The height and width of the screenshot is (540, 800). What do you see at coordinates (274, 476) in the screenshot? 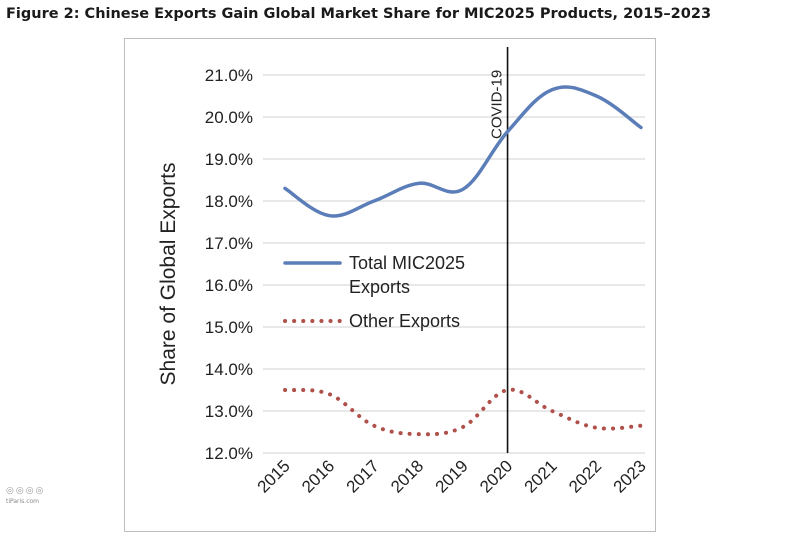
I see `x-tick-label: 2015` at bounding box center [274, 476].